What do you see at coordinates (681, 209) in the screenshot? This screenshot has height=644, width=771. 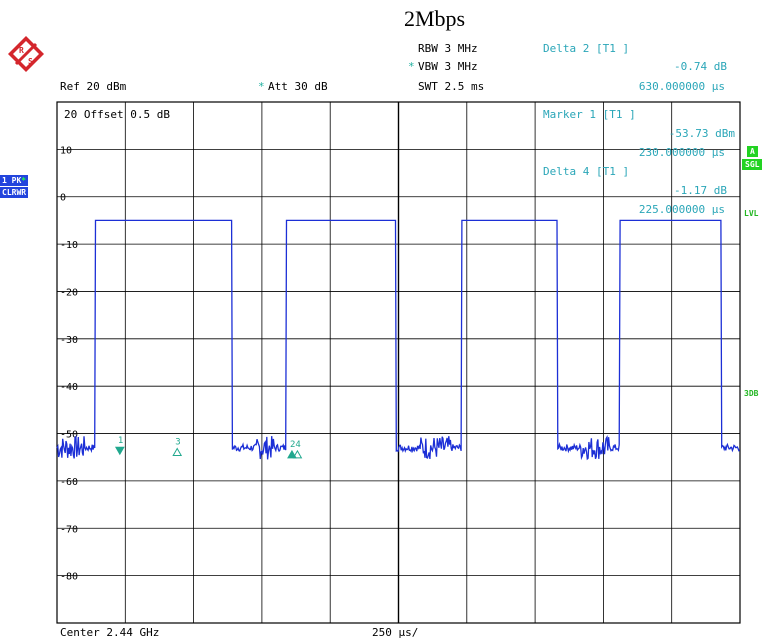 I see `delta4-time: 225.000000 µs` at bounding box center [681, 209].